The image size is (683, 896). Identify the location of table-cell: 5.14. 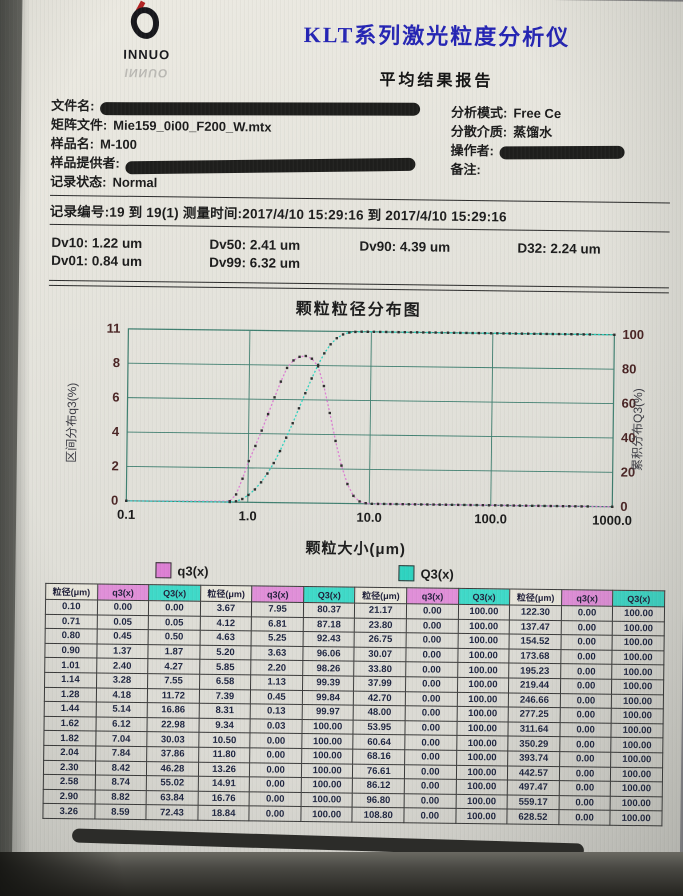
(121, 710).